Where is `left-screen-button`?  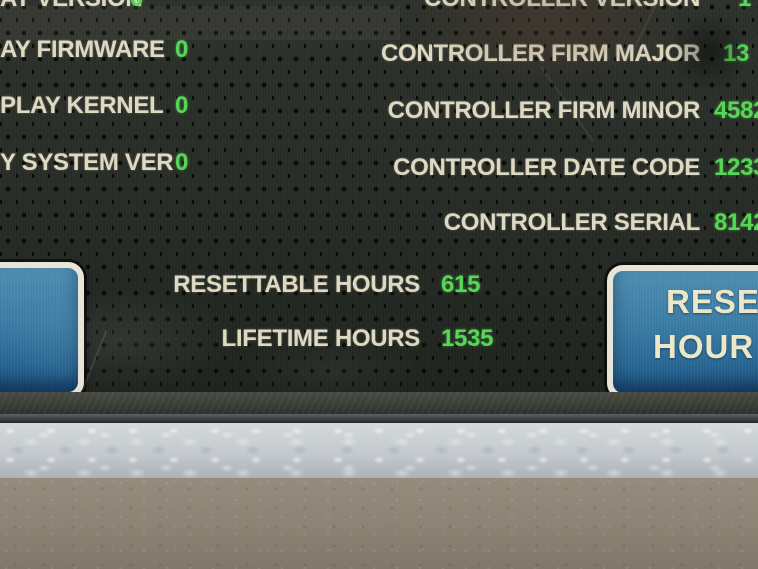
left-screen-button is located at coordinates (42, 327).